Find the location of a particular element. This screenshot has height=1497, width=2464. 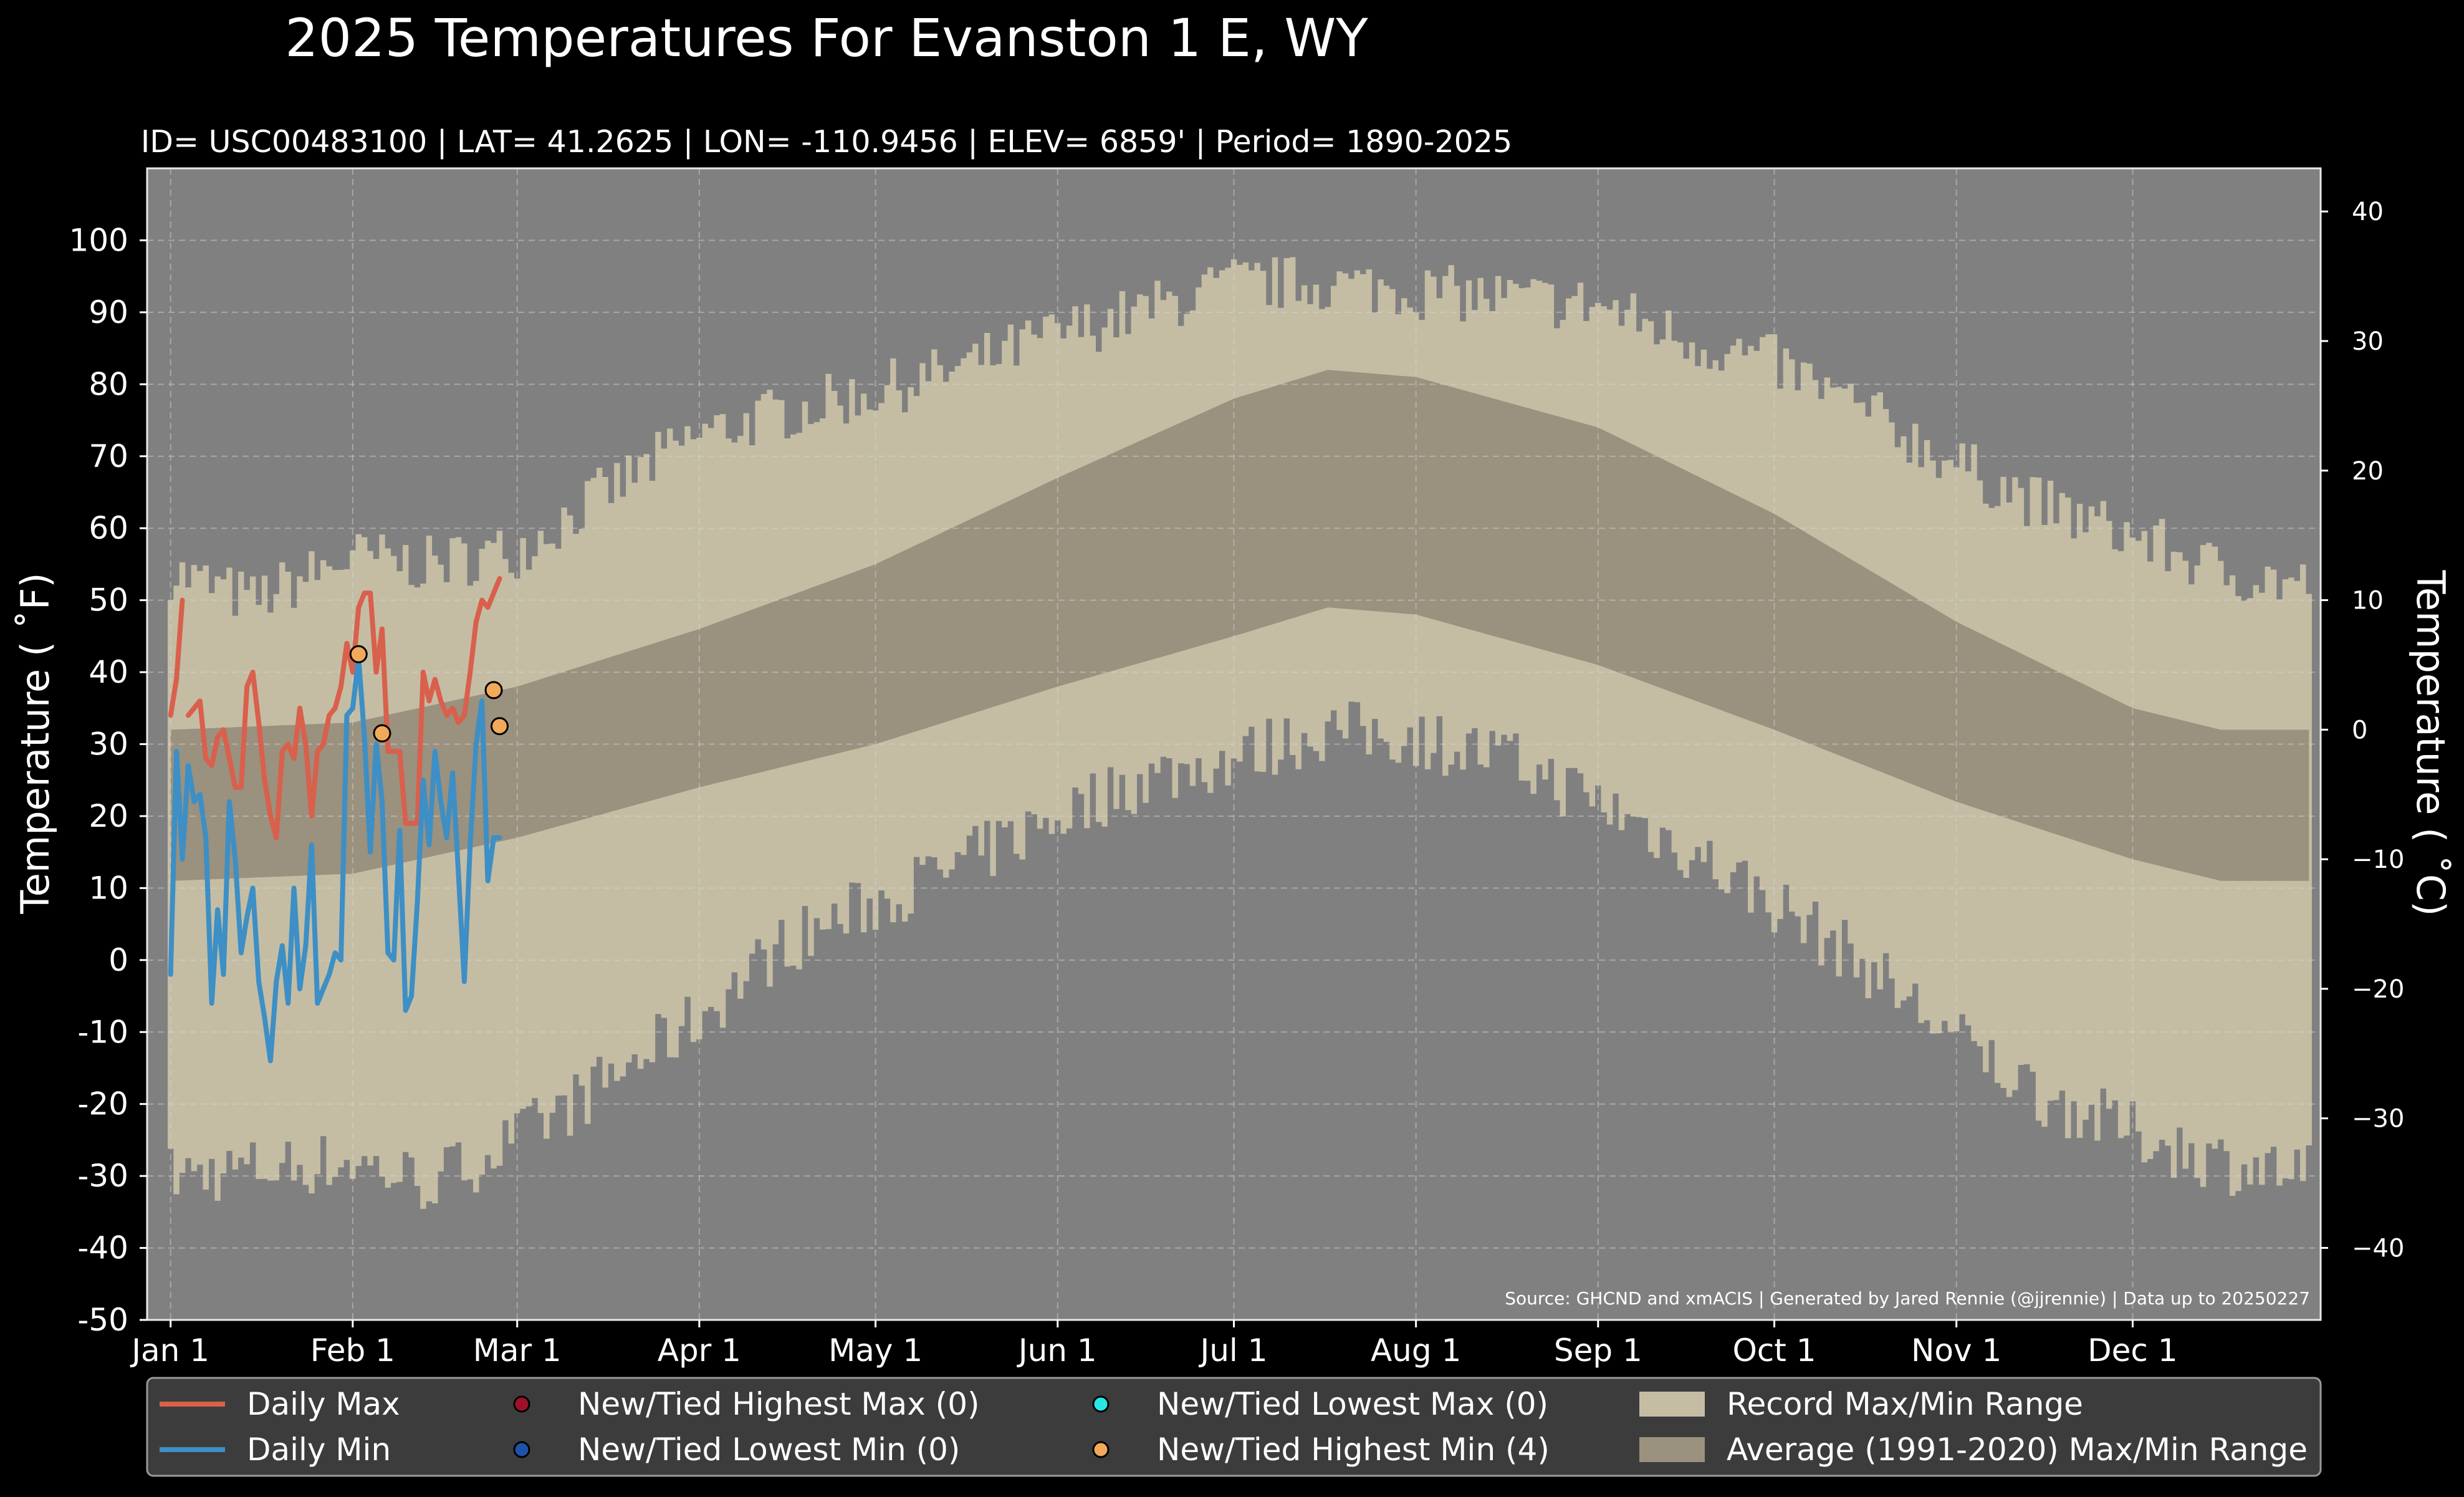

y-right-tick-label: −40 is located at coordinates (2378, 1248).